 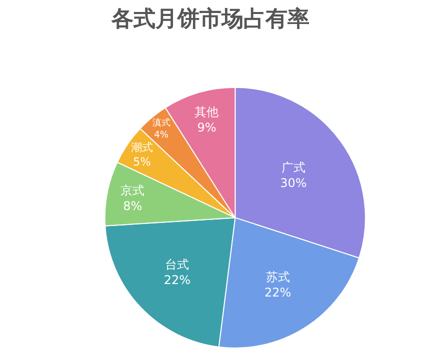 I want to click on slice-label: 台式, so click(x=177, y=264).